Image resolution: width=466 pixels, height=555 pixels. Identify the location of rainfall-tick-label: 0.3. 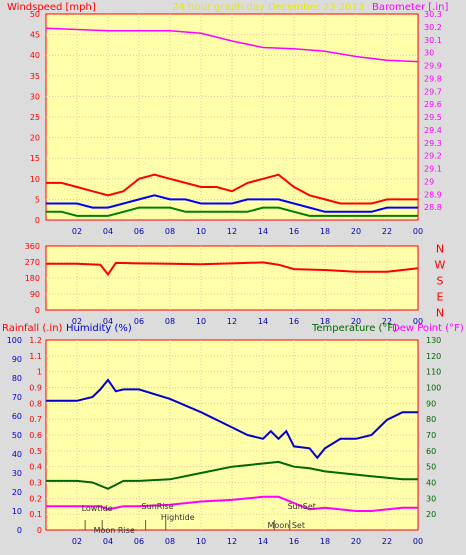
(35, 483).